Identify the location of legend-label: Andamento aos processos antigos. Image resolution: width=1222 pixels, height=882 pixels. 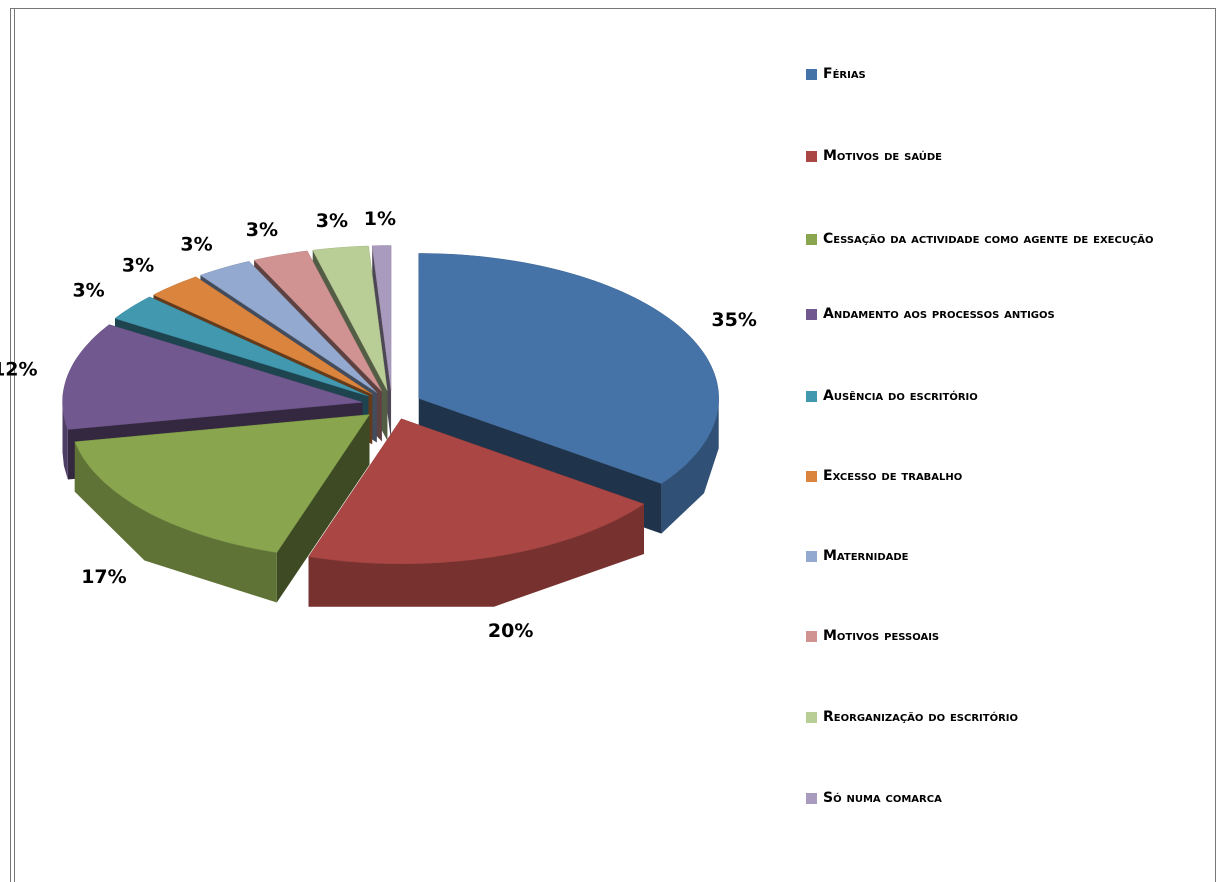
(939, 314).